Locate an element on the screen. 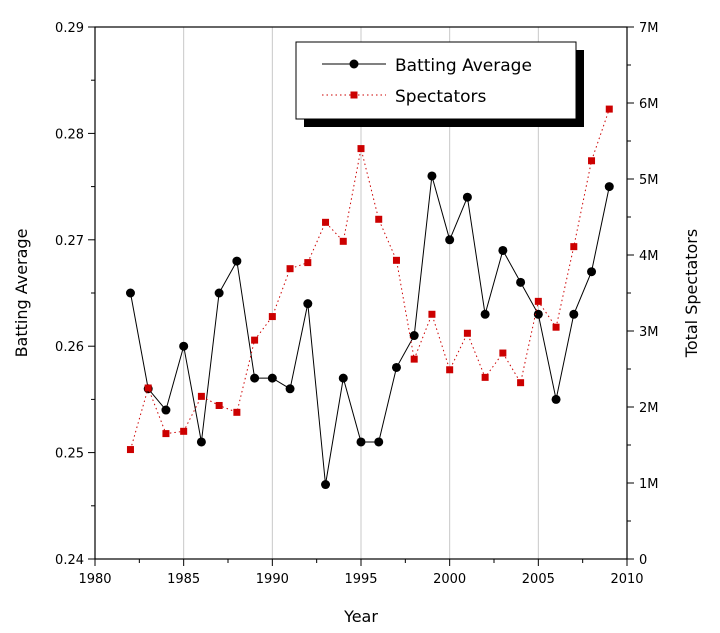  y2-tick-label: 4M is located at coordinates (649, 256).